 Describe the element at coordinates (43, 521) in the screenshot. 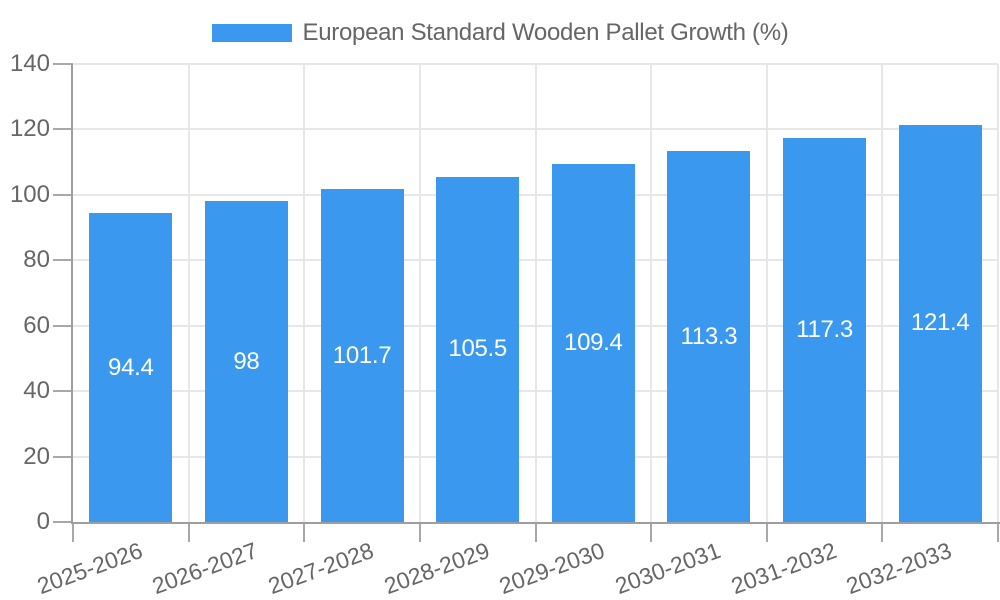

I see `y-tick-label: 0` at that location.